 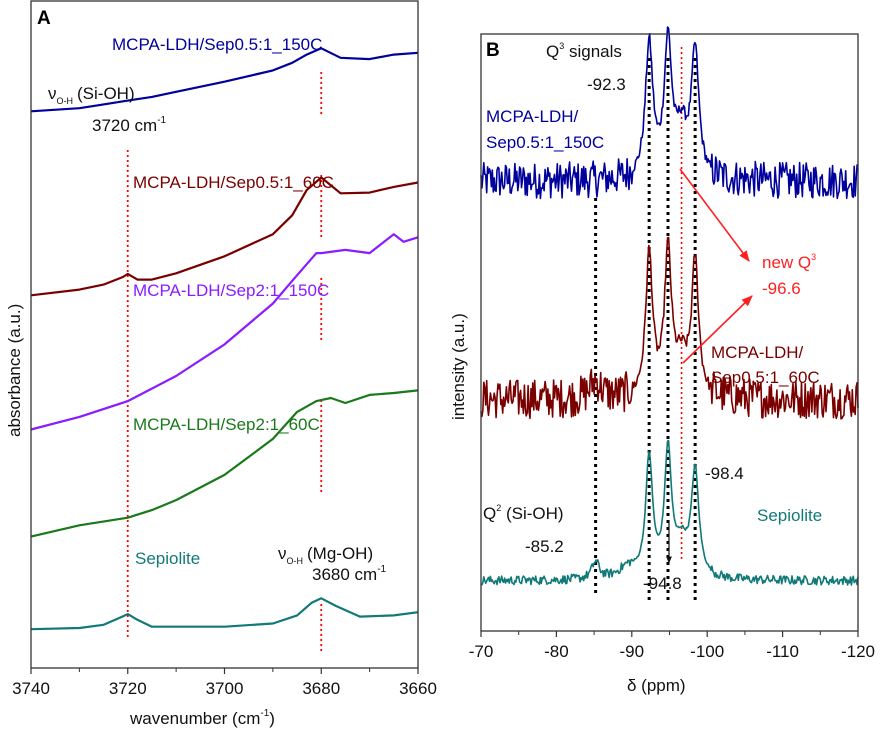 What do you see at coordinates (458, 366) in the screenshot?
I see `y-axis-label-b: intensity (a.u.)` at bounding box center [458, 366].